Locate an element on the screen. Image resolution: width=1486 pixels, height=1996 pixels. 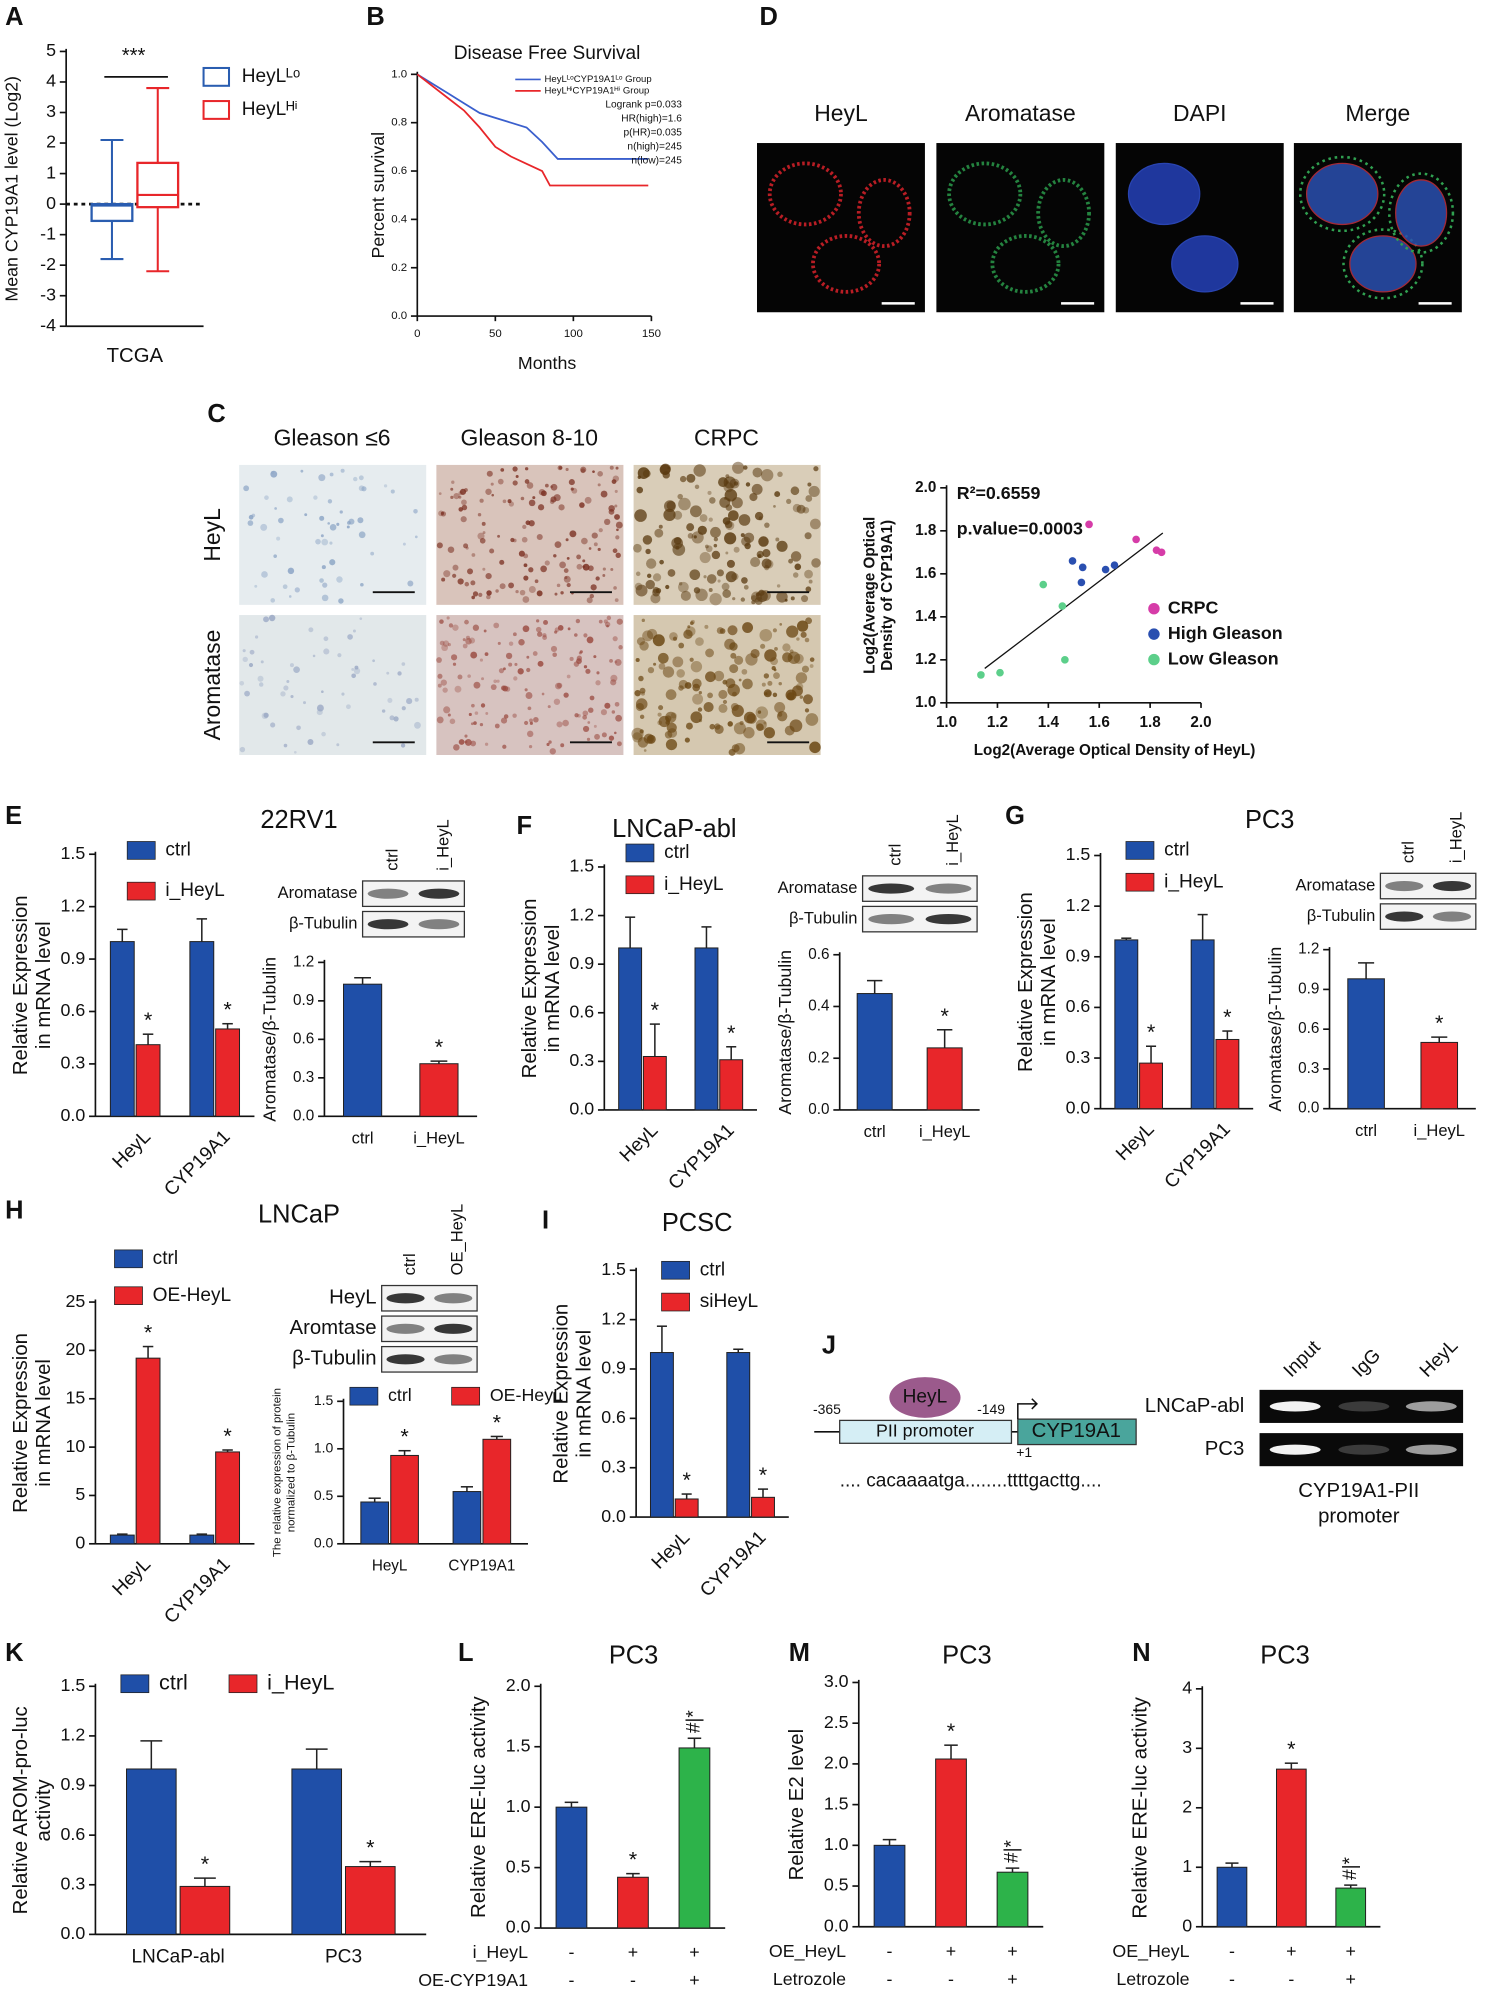
x-tick-label: ctrl is located at coordinates (875, 1131).